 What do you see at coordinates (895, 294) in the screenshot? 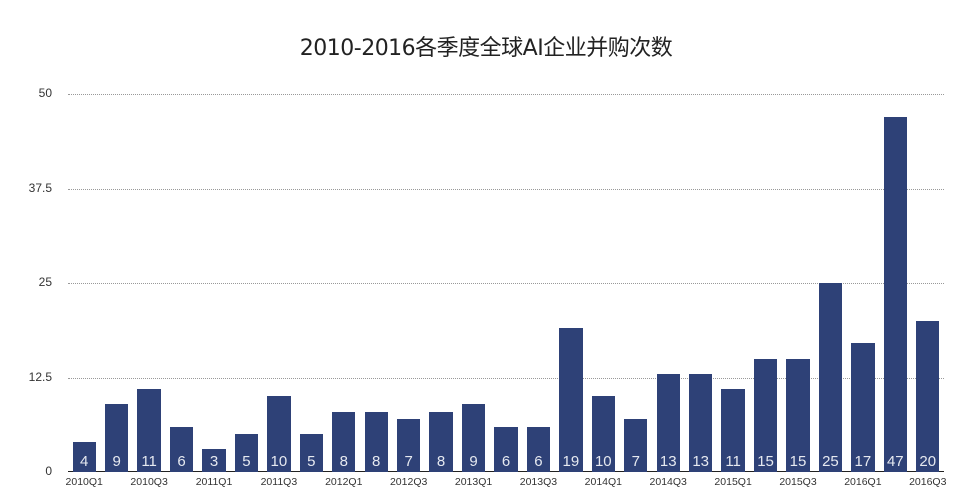
I see `bar-2016Q2: 47` at bounding box center [895, 294].